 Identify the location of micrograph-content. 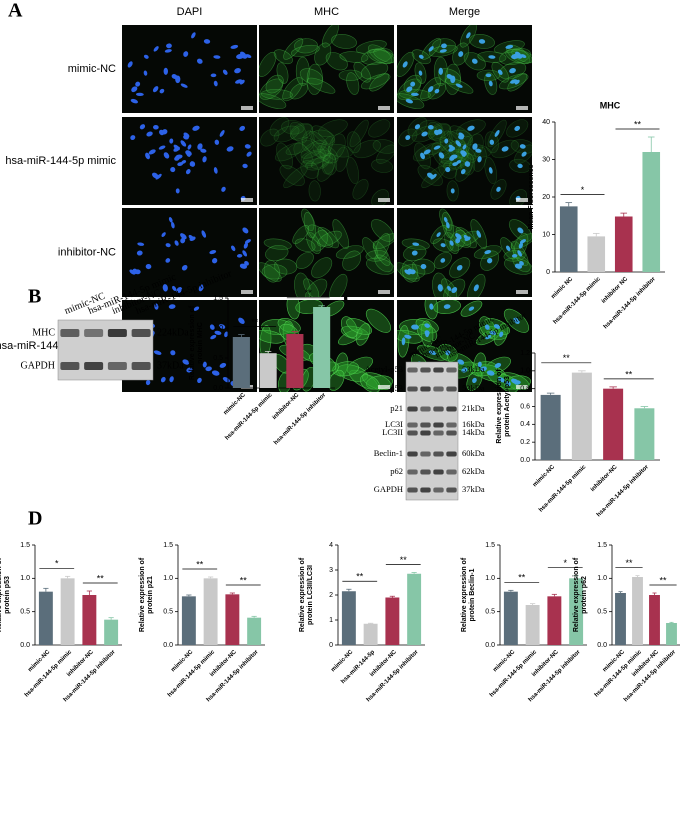
(189, 68).